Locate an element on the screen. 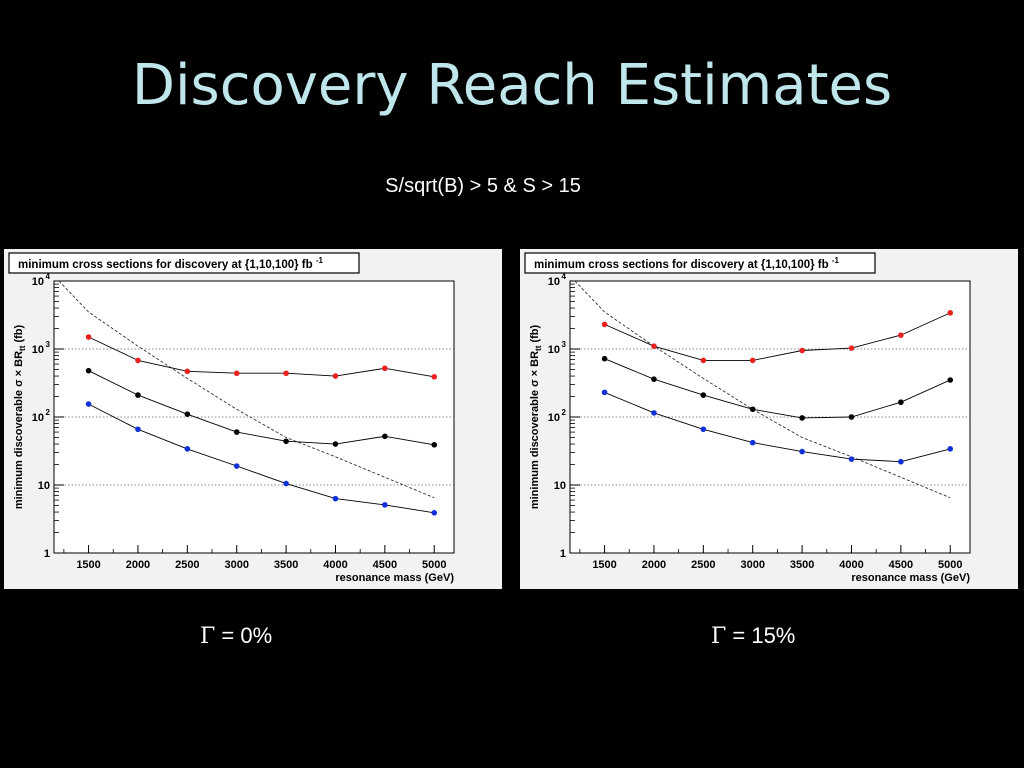 This screenshot has height=768, width=1024. slide-title: Discovery Reach Estimates is located at coordinates (512, 85).